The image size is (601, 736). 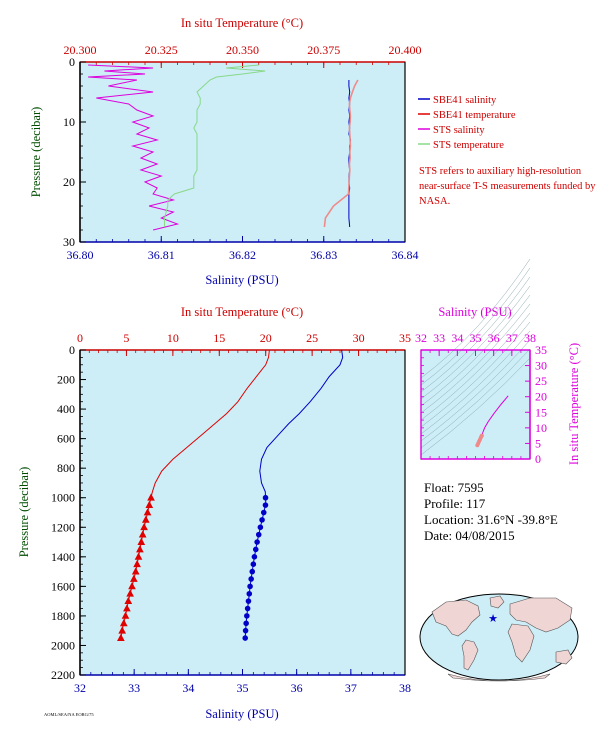 I want to click on legend-label-1: SBE41 temperature, so click(x=474, y=115).